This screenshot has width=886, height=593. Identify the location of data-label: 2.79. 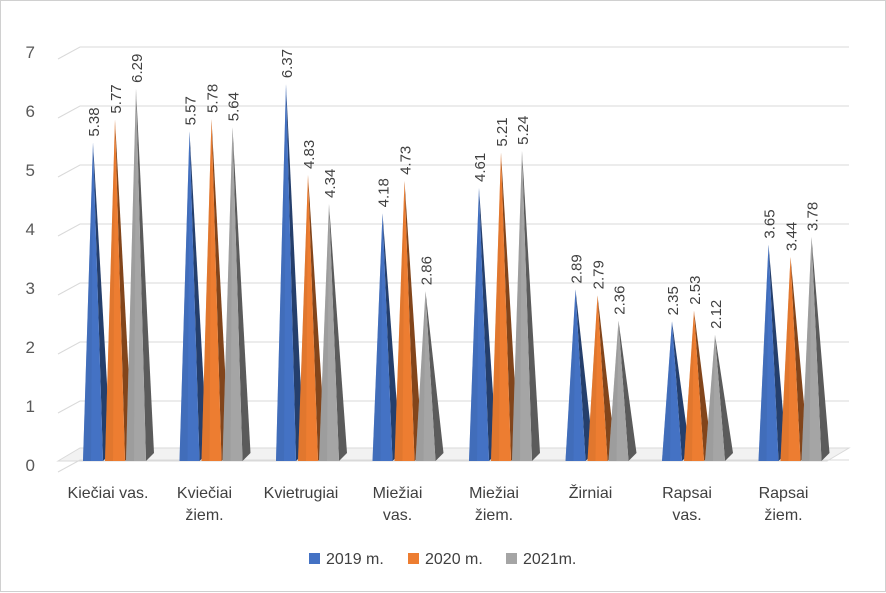
(599, 274).